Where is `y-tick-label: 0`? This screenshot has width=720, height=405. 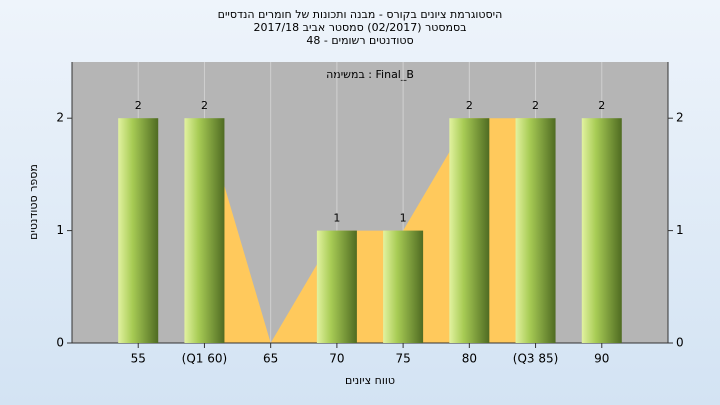
y-tick-label: 0 is located at coordinates (60, 343).